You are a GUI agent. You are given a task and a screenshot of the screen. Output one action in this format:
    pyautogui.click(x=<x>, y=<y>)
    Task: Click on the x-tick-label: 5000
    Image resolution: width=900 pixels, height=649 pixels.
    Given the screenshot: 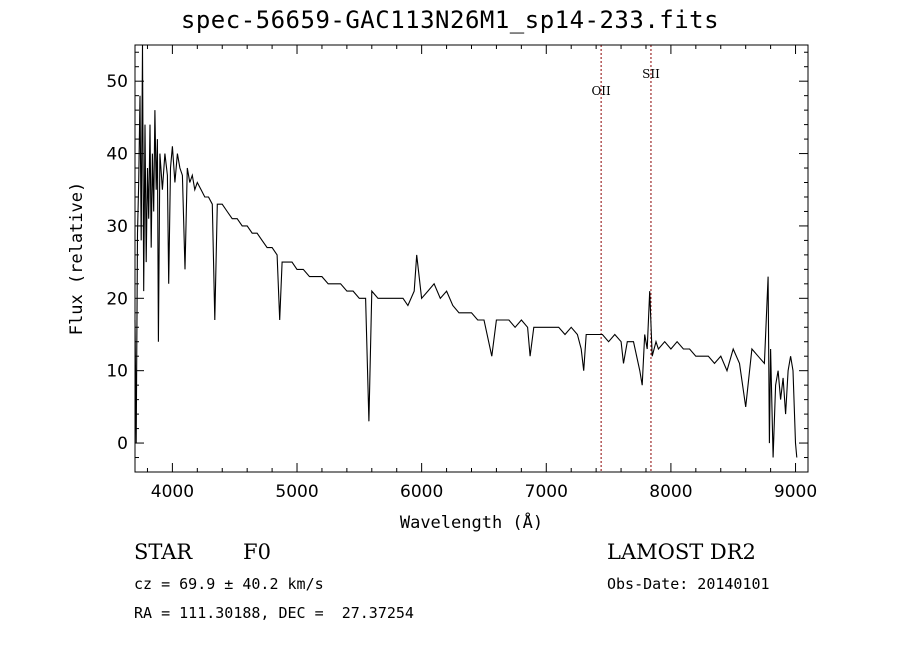 What is the action you would take?
    pyautogui.click(x=296, y=492)
    